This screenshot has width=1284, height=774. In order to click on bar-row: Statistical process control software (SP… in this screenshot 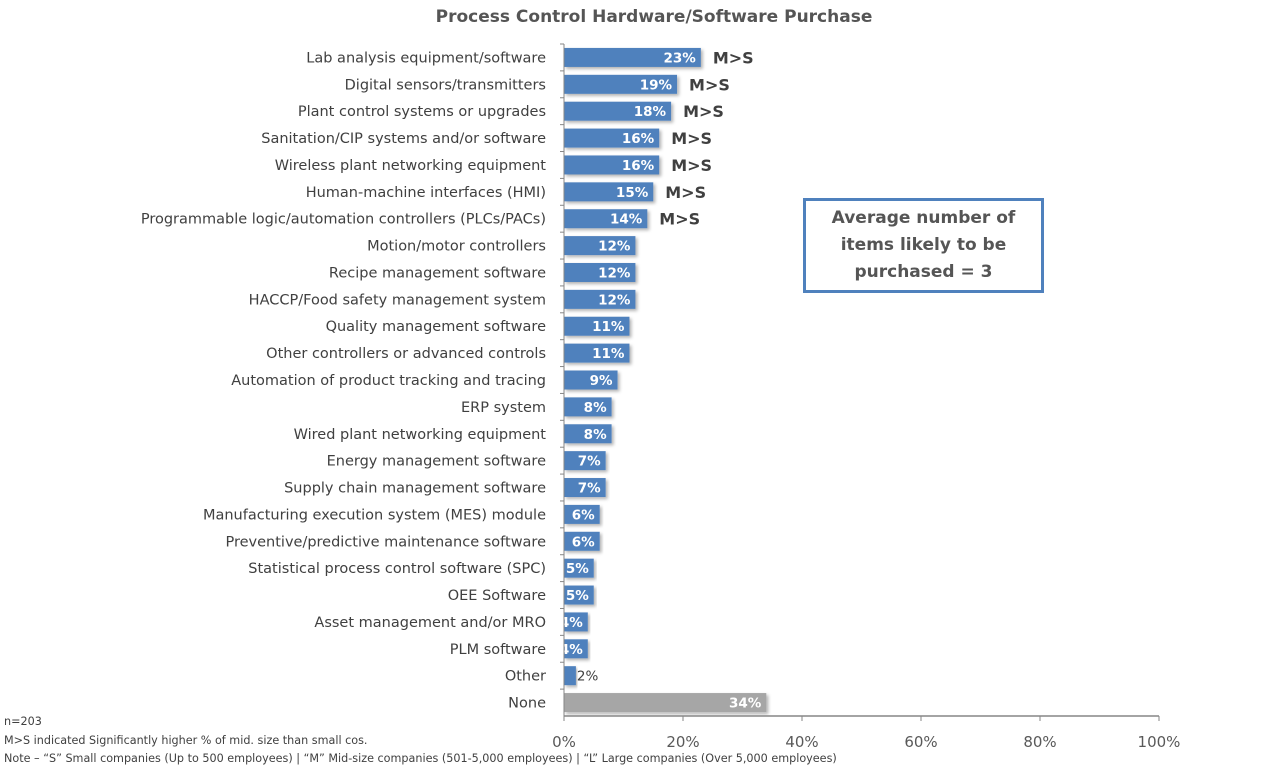, I will do `click(421, 568)`.